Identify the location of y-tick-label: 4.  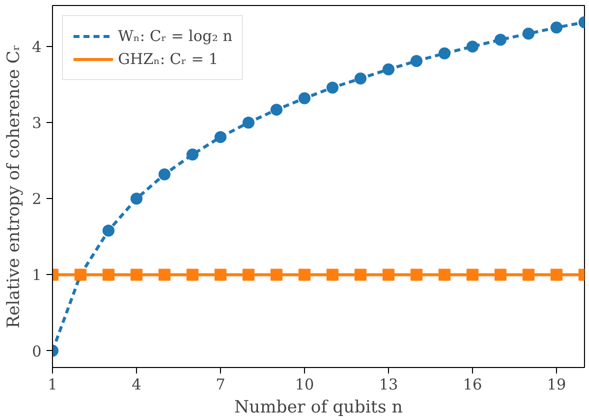
(37, 47).